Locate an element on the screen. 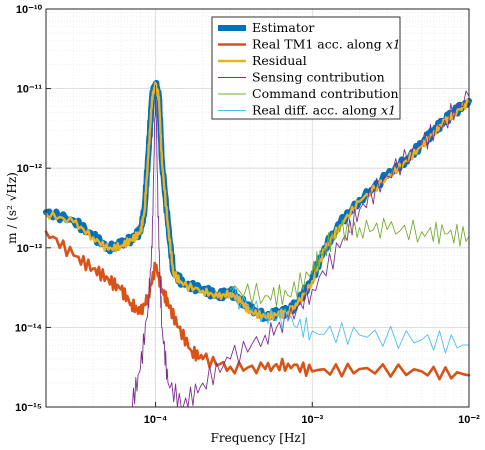 The width and height of the screenshot is (485, 450). x-tick-label: 10⁻⁴ is located at coordinates (155, 420).